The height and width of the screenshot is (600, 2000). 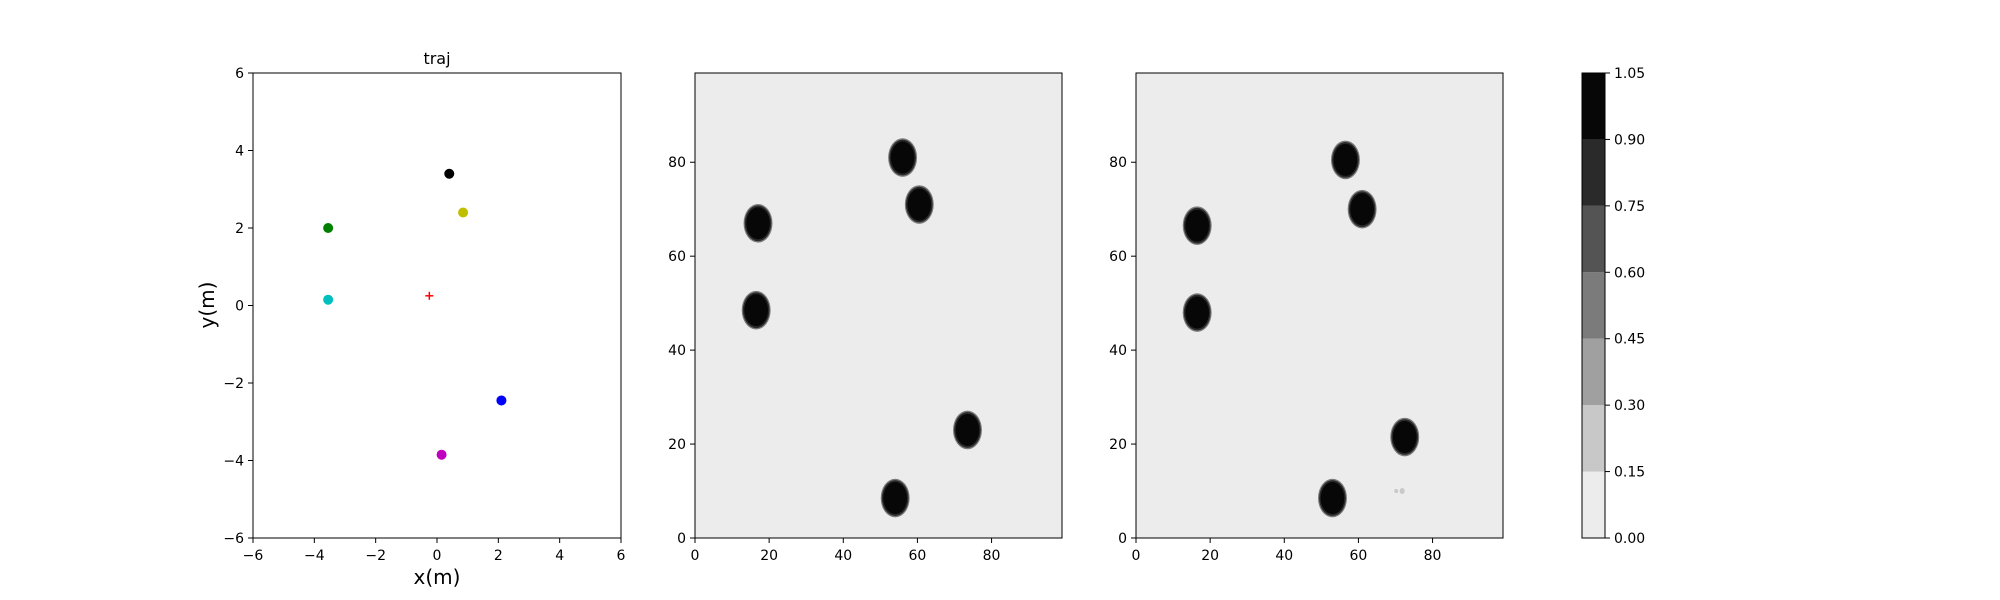 I want to click on colorbar-frame, so click(x=1593, y=305).